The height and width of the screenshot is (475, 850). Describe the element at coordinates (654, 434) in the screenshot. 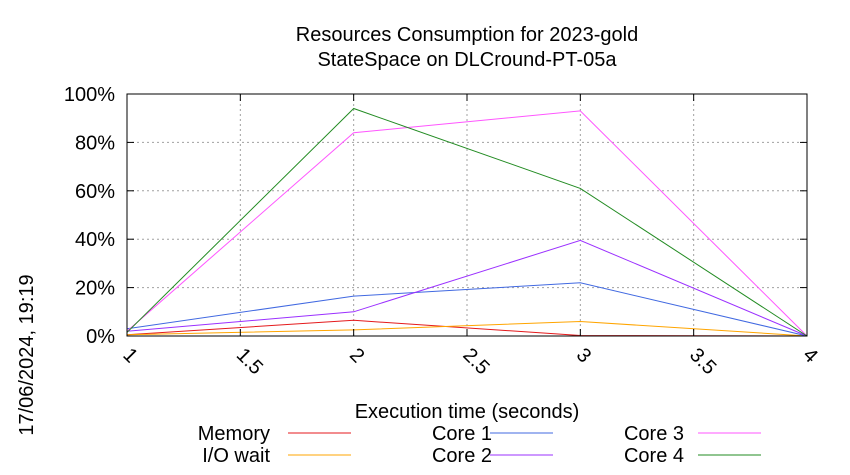

I see `legend-label-core-3: Core 3` at that location.